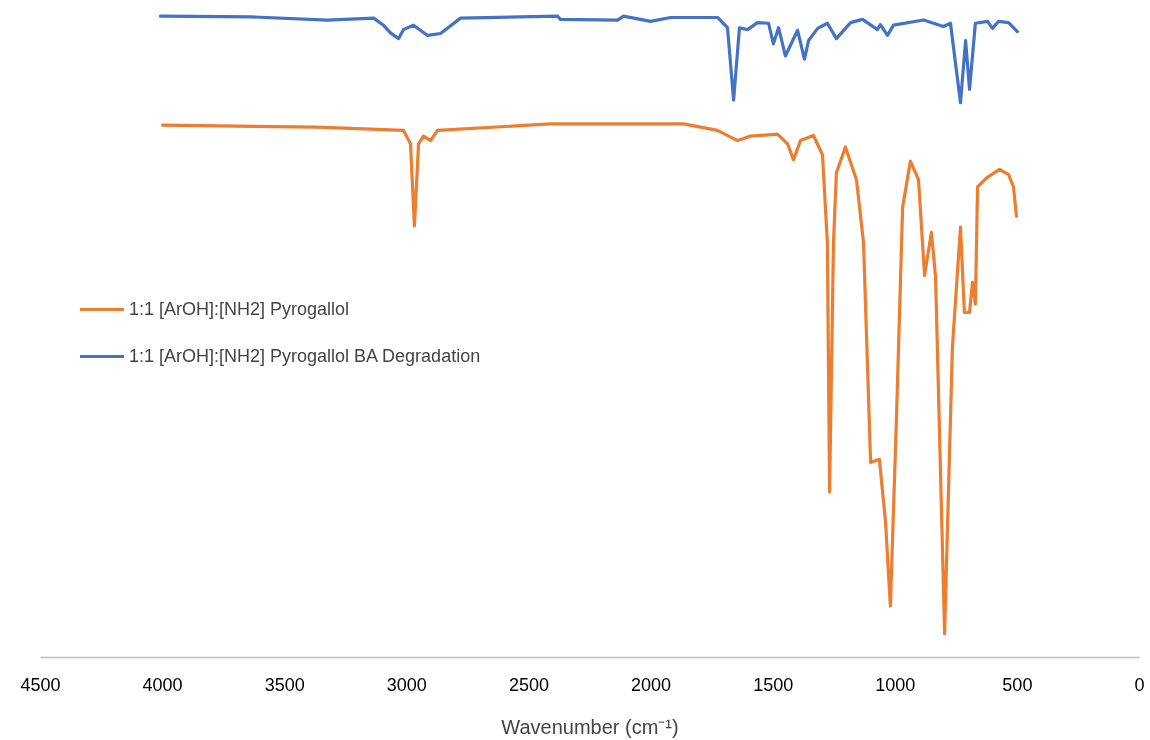 The height and width of the screenshot is (740, 1150). Describe the element at coordinates (651, 684) in the screenshot. I see `x-tick-label: 2000` at that location.